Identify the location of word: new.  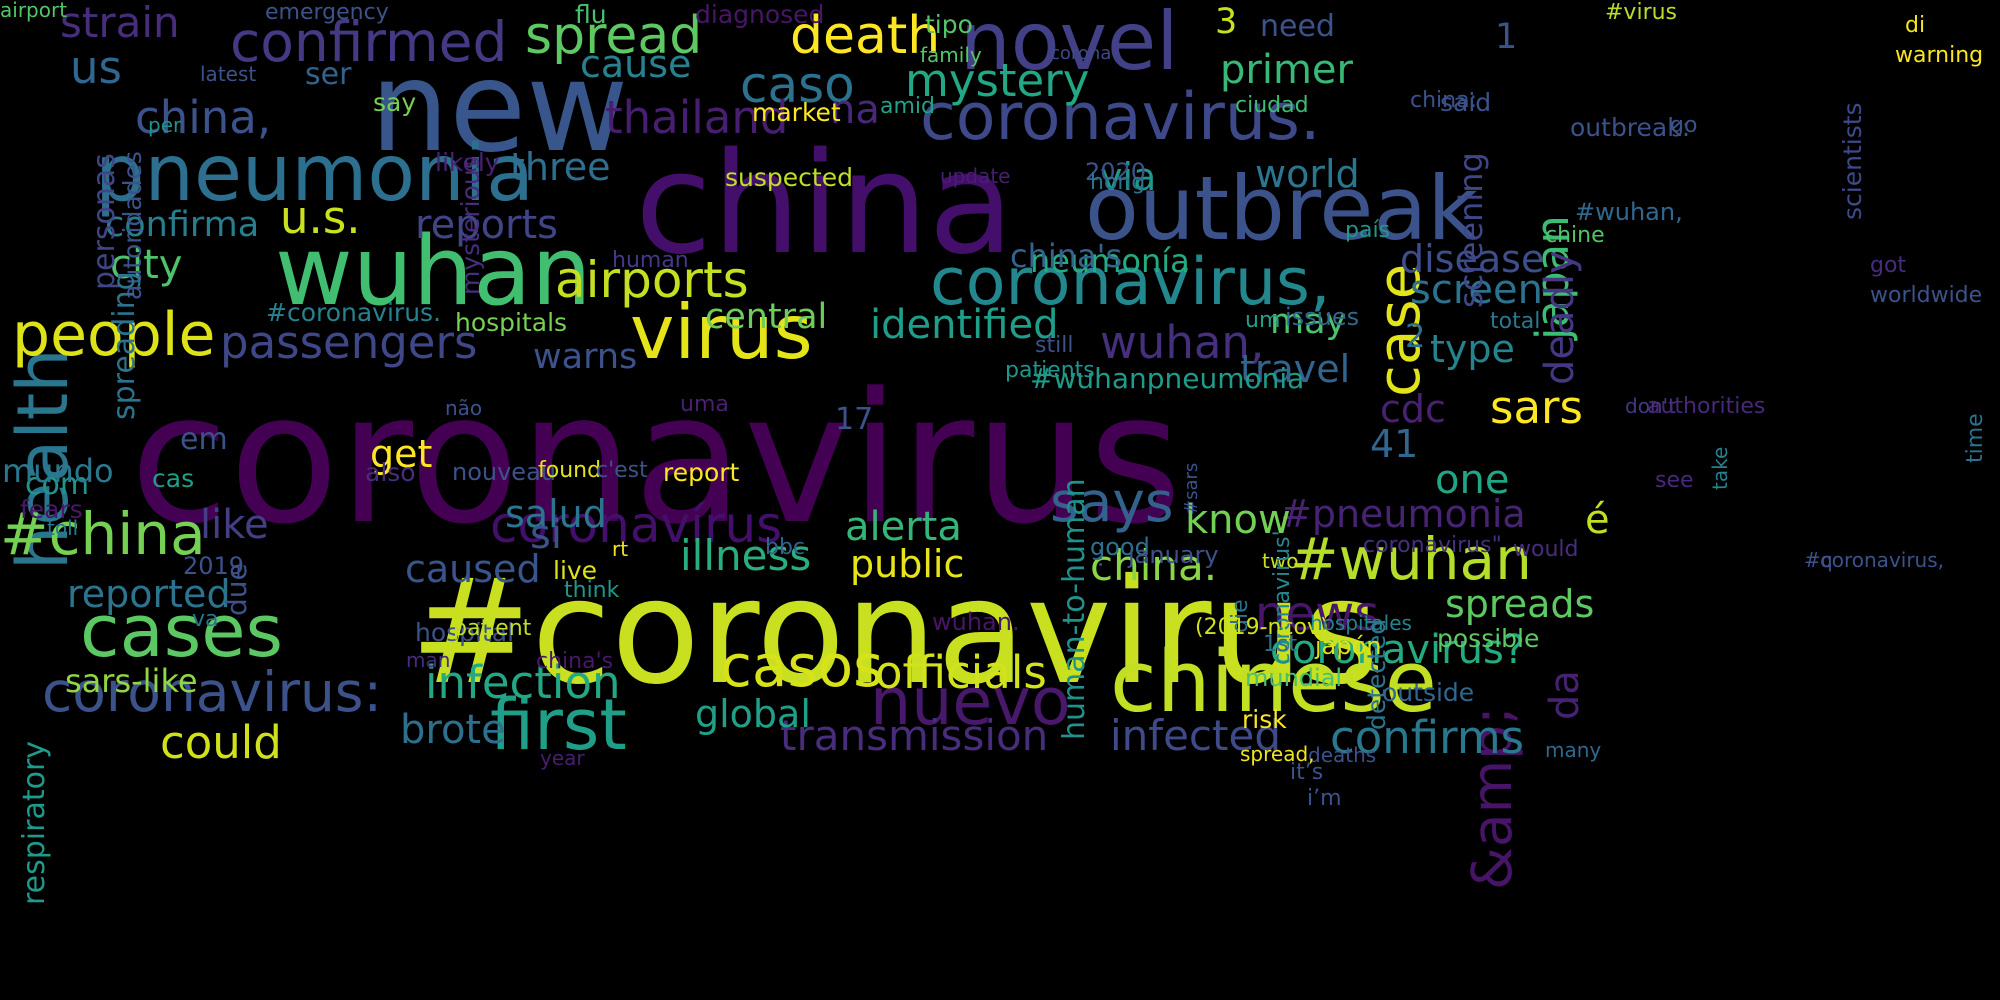
(499, 107).